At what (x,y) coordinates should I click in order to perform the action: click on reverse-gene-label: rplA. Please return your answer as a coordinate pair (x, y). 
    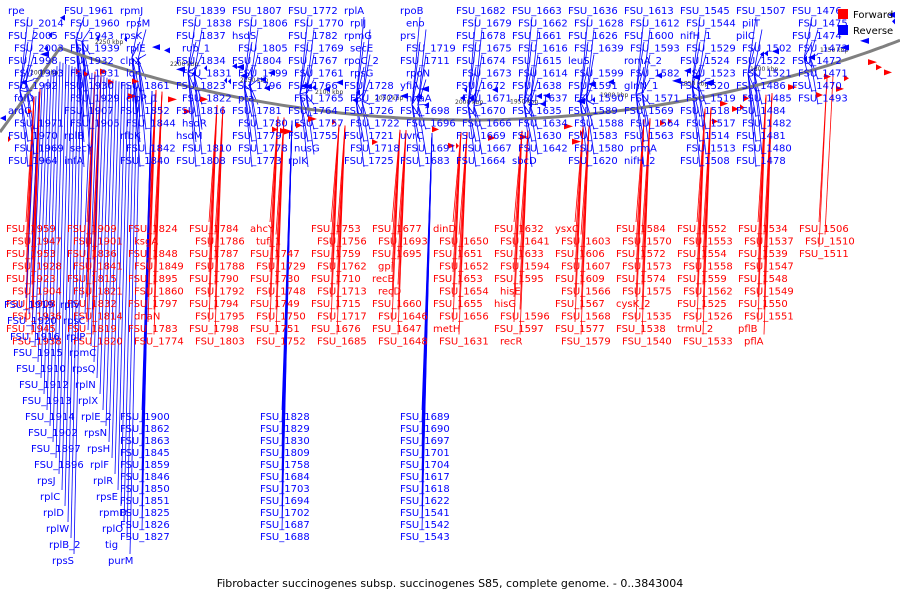
    Looking at the image, I should click on (354, 11).